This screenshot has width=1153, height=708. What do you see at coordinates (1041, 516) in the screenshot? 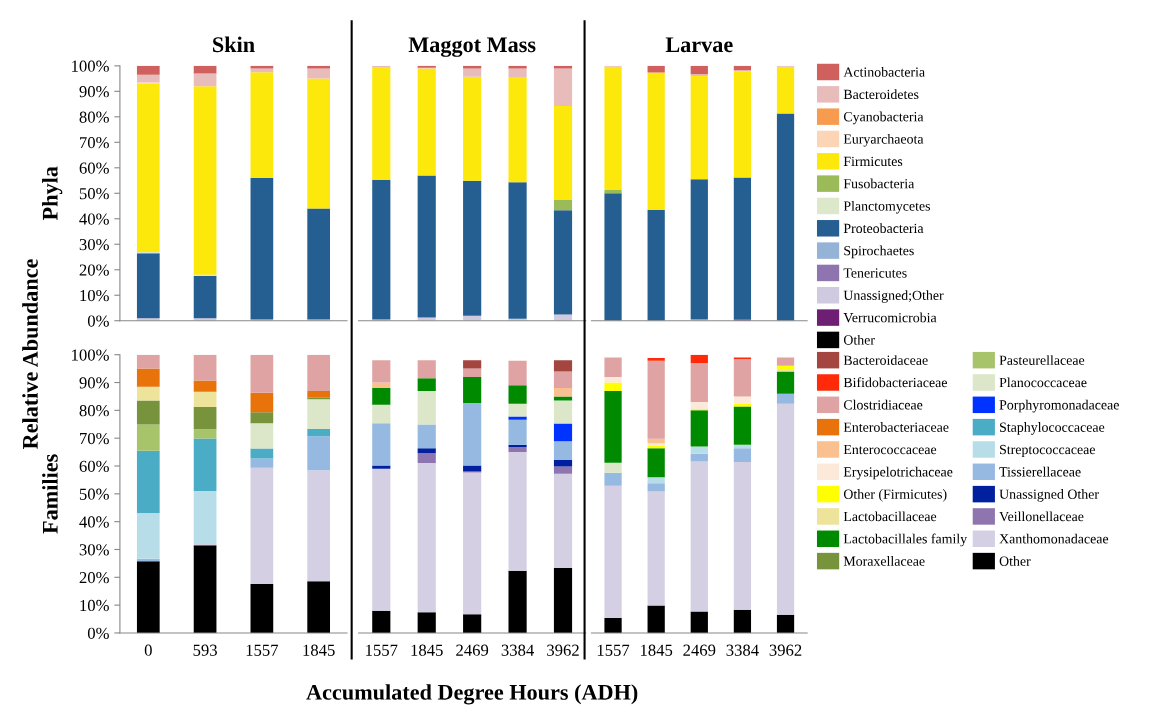
I see `legend-label: Veillonellaceae` at bounding box center [1041, 516].